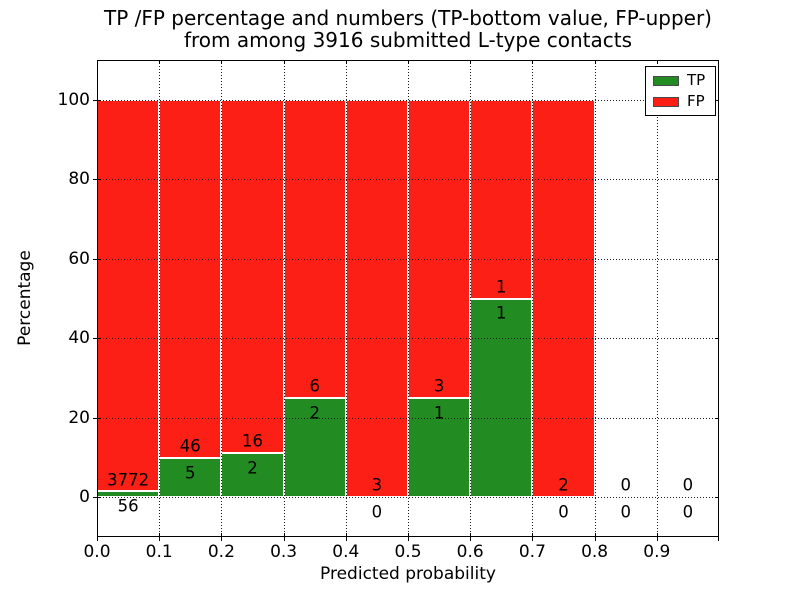 The image size is (800, 600). I want to click on y-tick-label: 100, so click(73, 99).